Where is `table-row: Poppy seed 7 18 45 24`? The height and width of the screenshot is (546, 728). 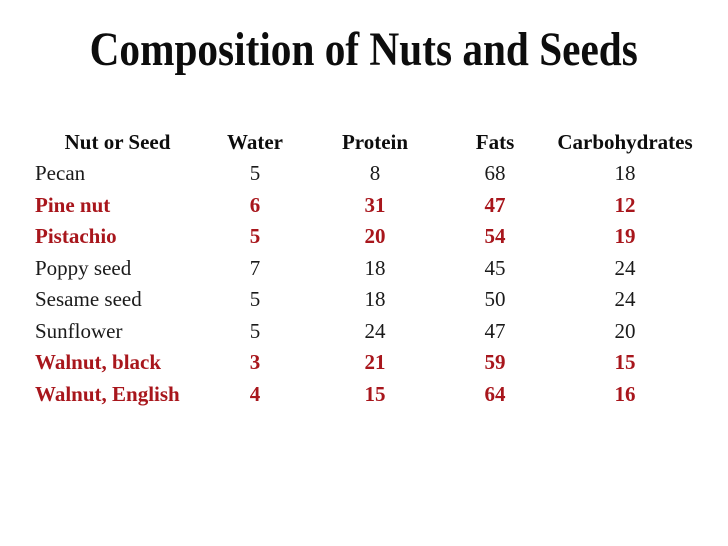
table-row: Poppy seed 7 18 45 24 is located at coordinates (367, 269).